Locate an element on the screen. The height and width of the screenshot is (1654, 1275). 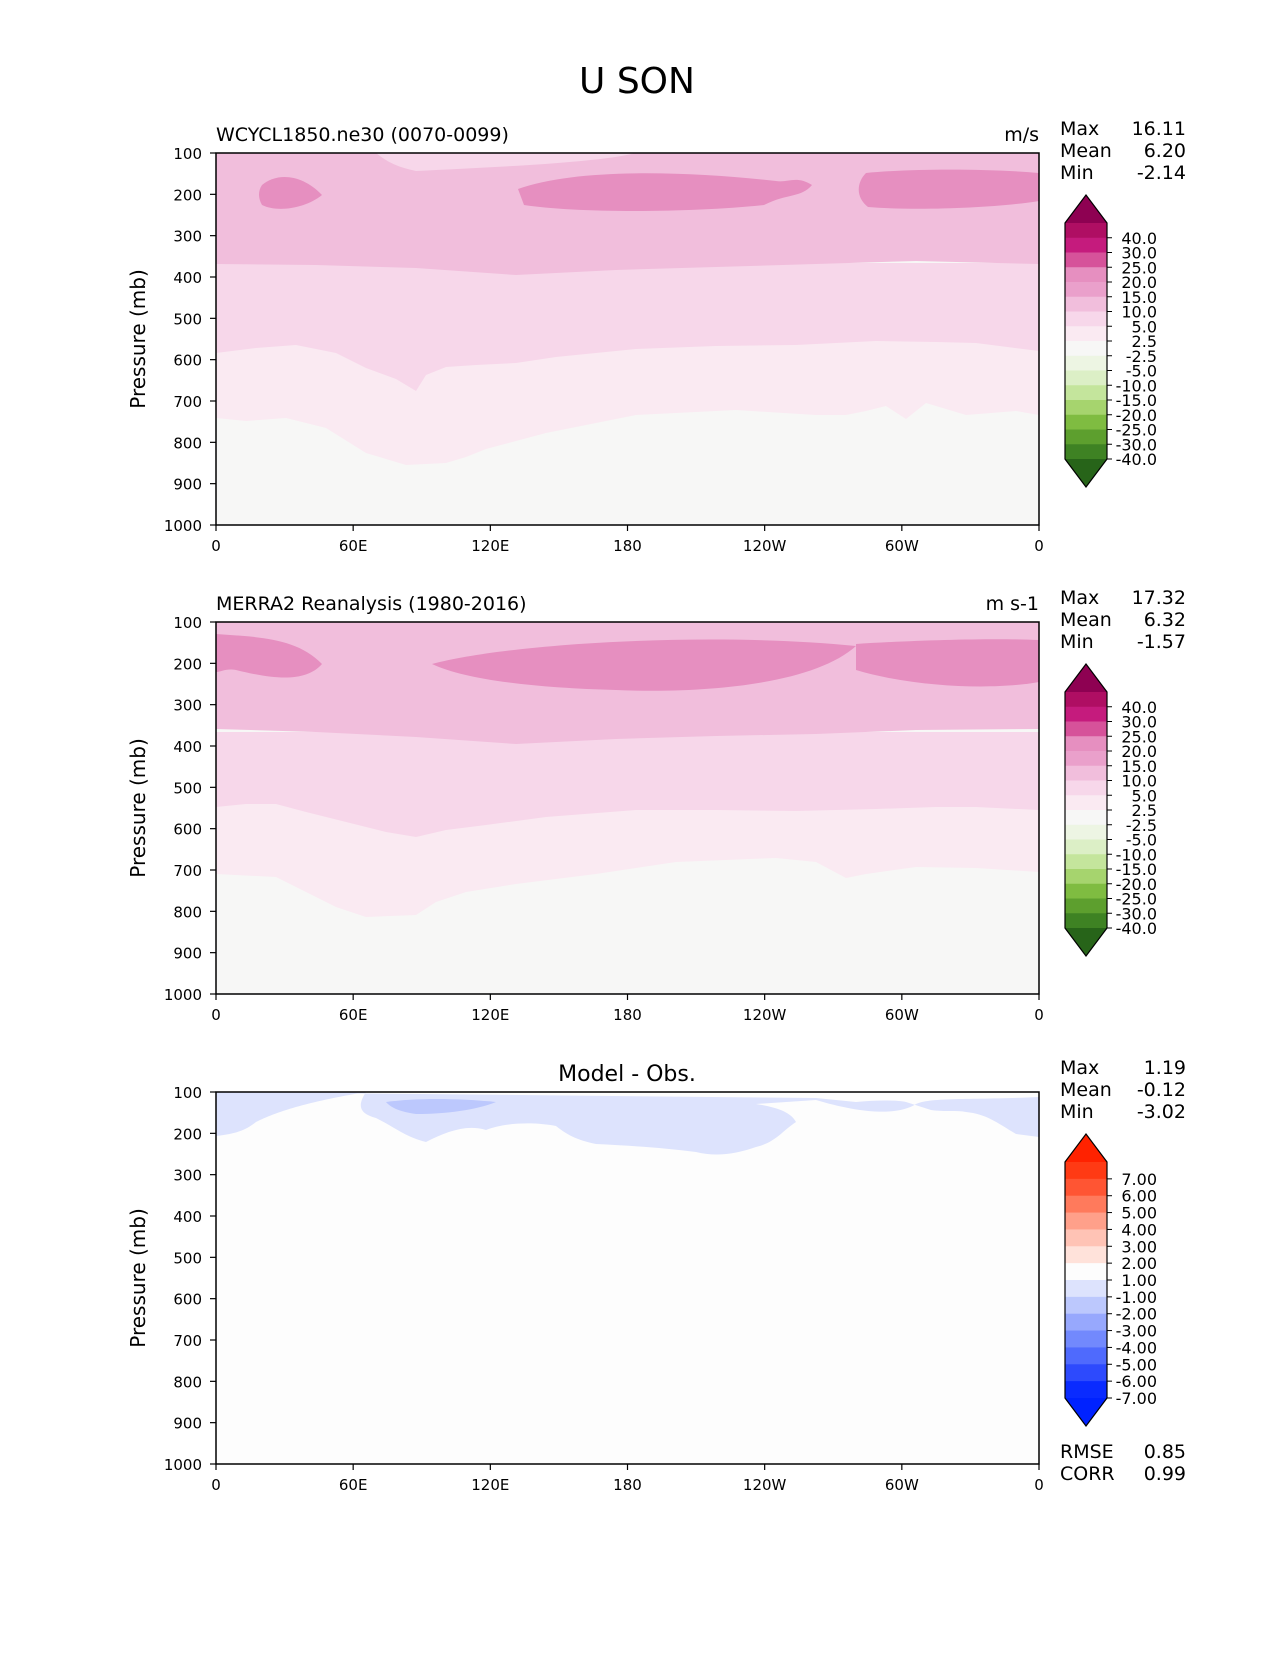
x-tick-label: 60W is located at coordinates (902, 1485).